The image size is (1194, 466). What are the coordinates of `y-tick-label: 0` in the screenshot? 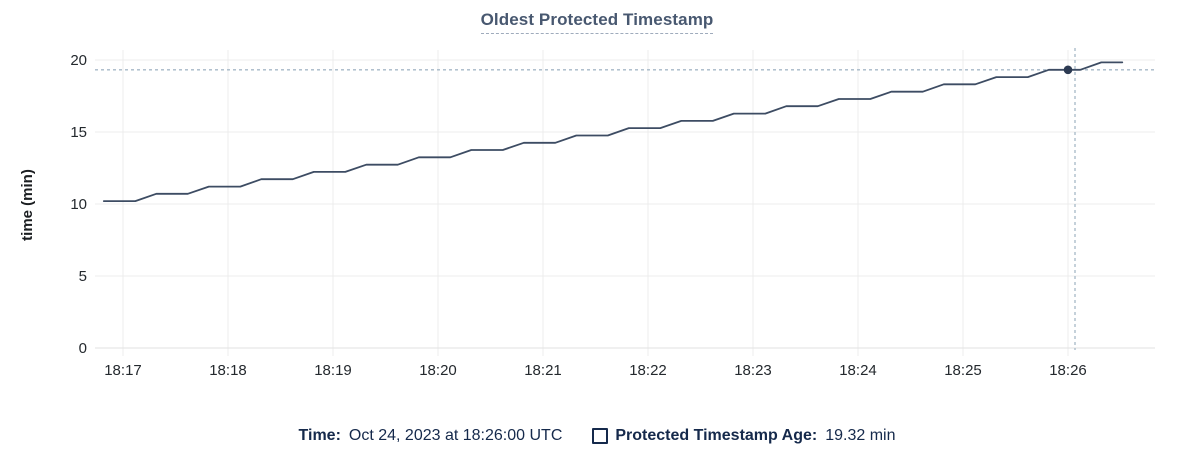 It's located at (83, 348).